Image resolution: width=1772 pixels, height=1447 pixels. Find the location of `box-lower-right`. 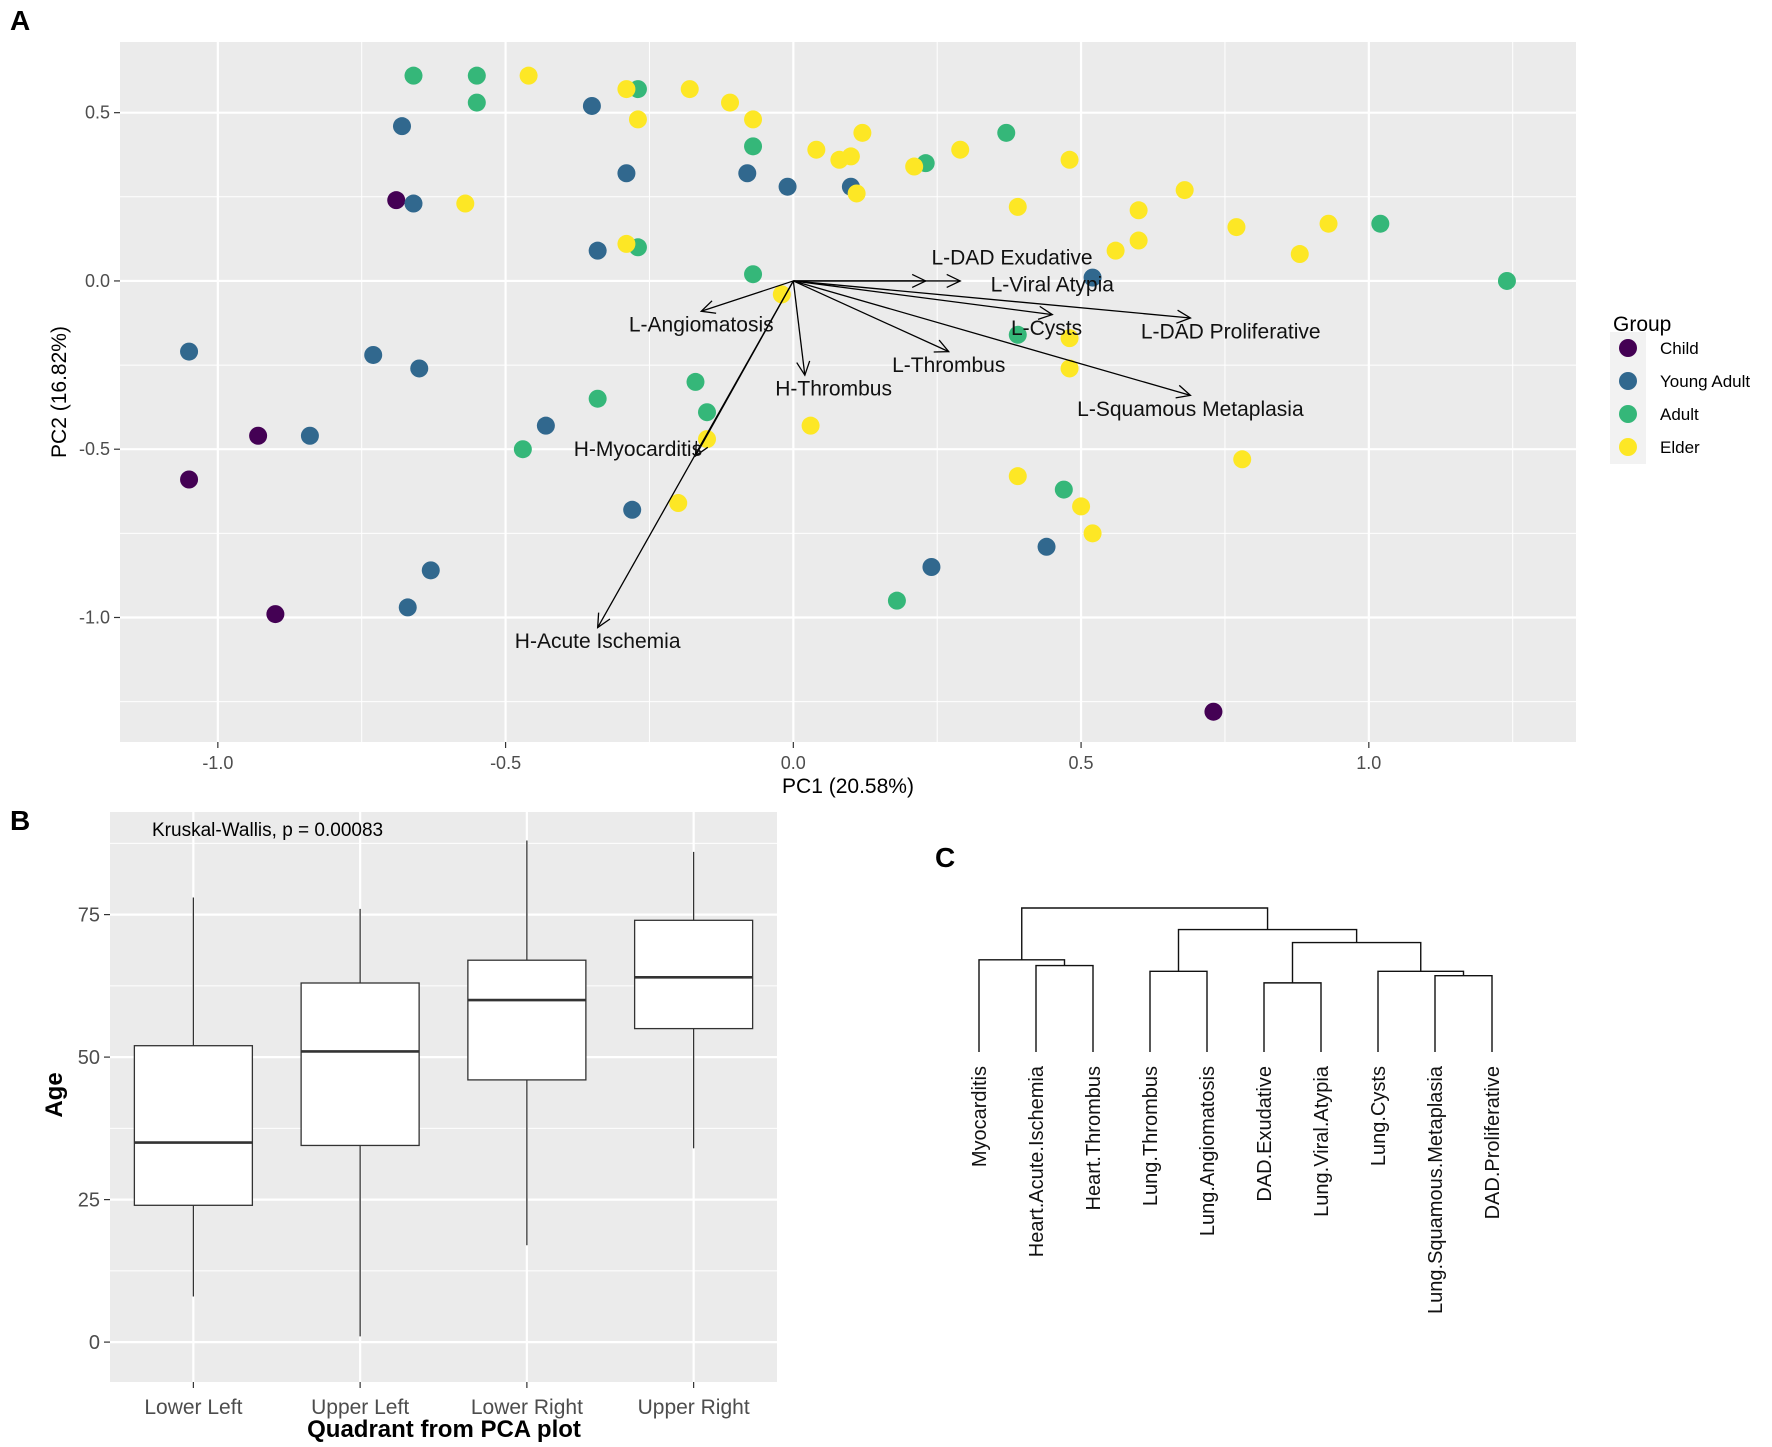

box-lower-right is located at coordinates (527, 1043).